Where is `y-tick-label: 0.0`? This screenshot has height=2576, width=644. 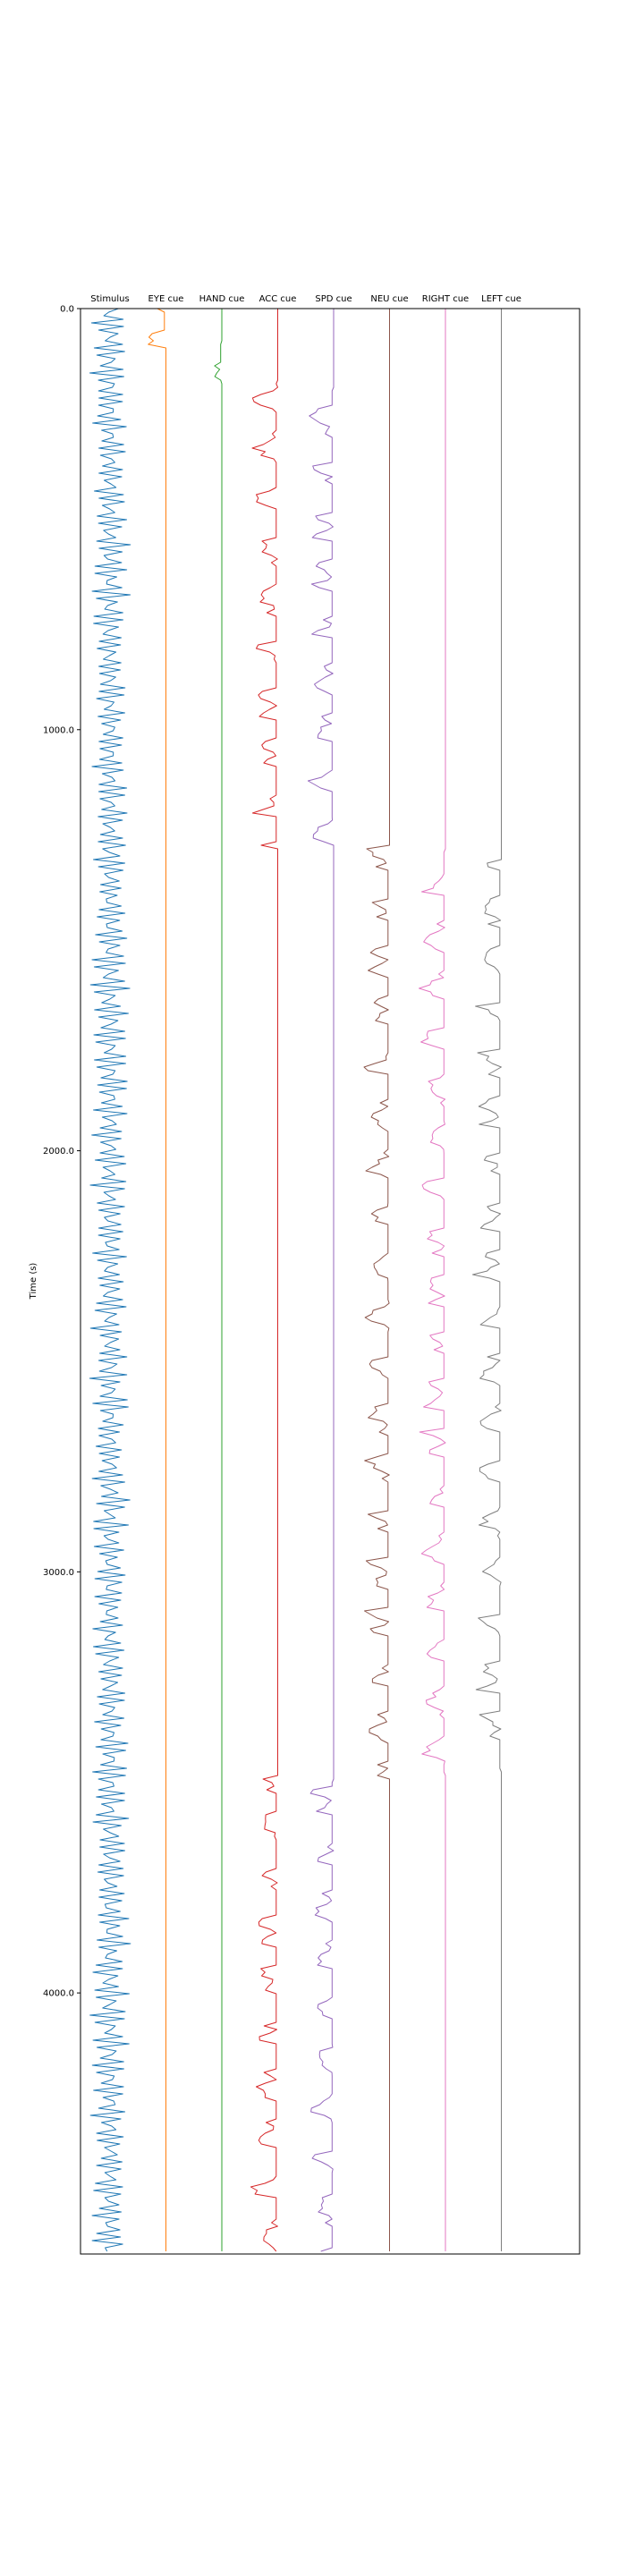 y-tick-label: 0.0 is located at coordinates (67, 310).